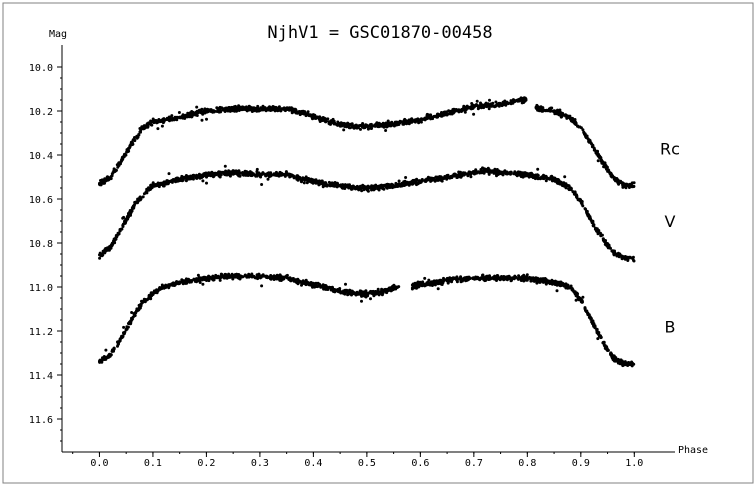 This screenshot has height=491, width=756. What do you see at coordinates (379, 33) in the screenshot?
I see `chart-title: NjhV1 = GSC01870-00458` at bounding box center [379, 33].